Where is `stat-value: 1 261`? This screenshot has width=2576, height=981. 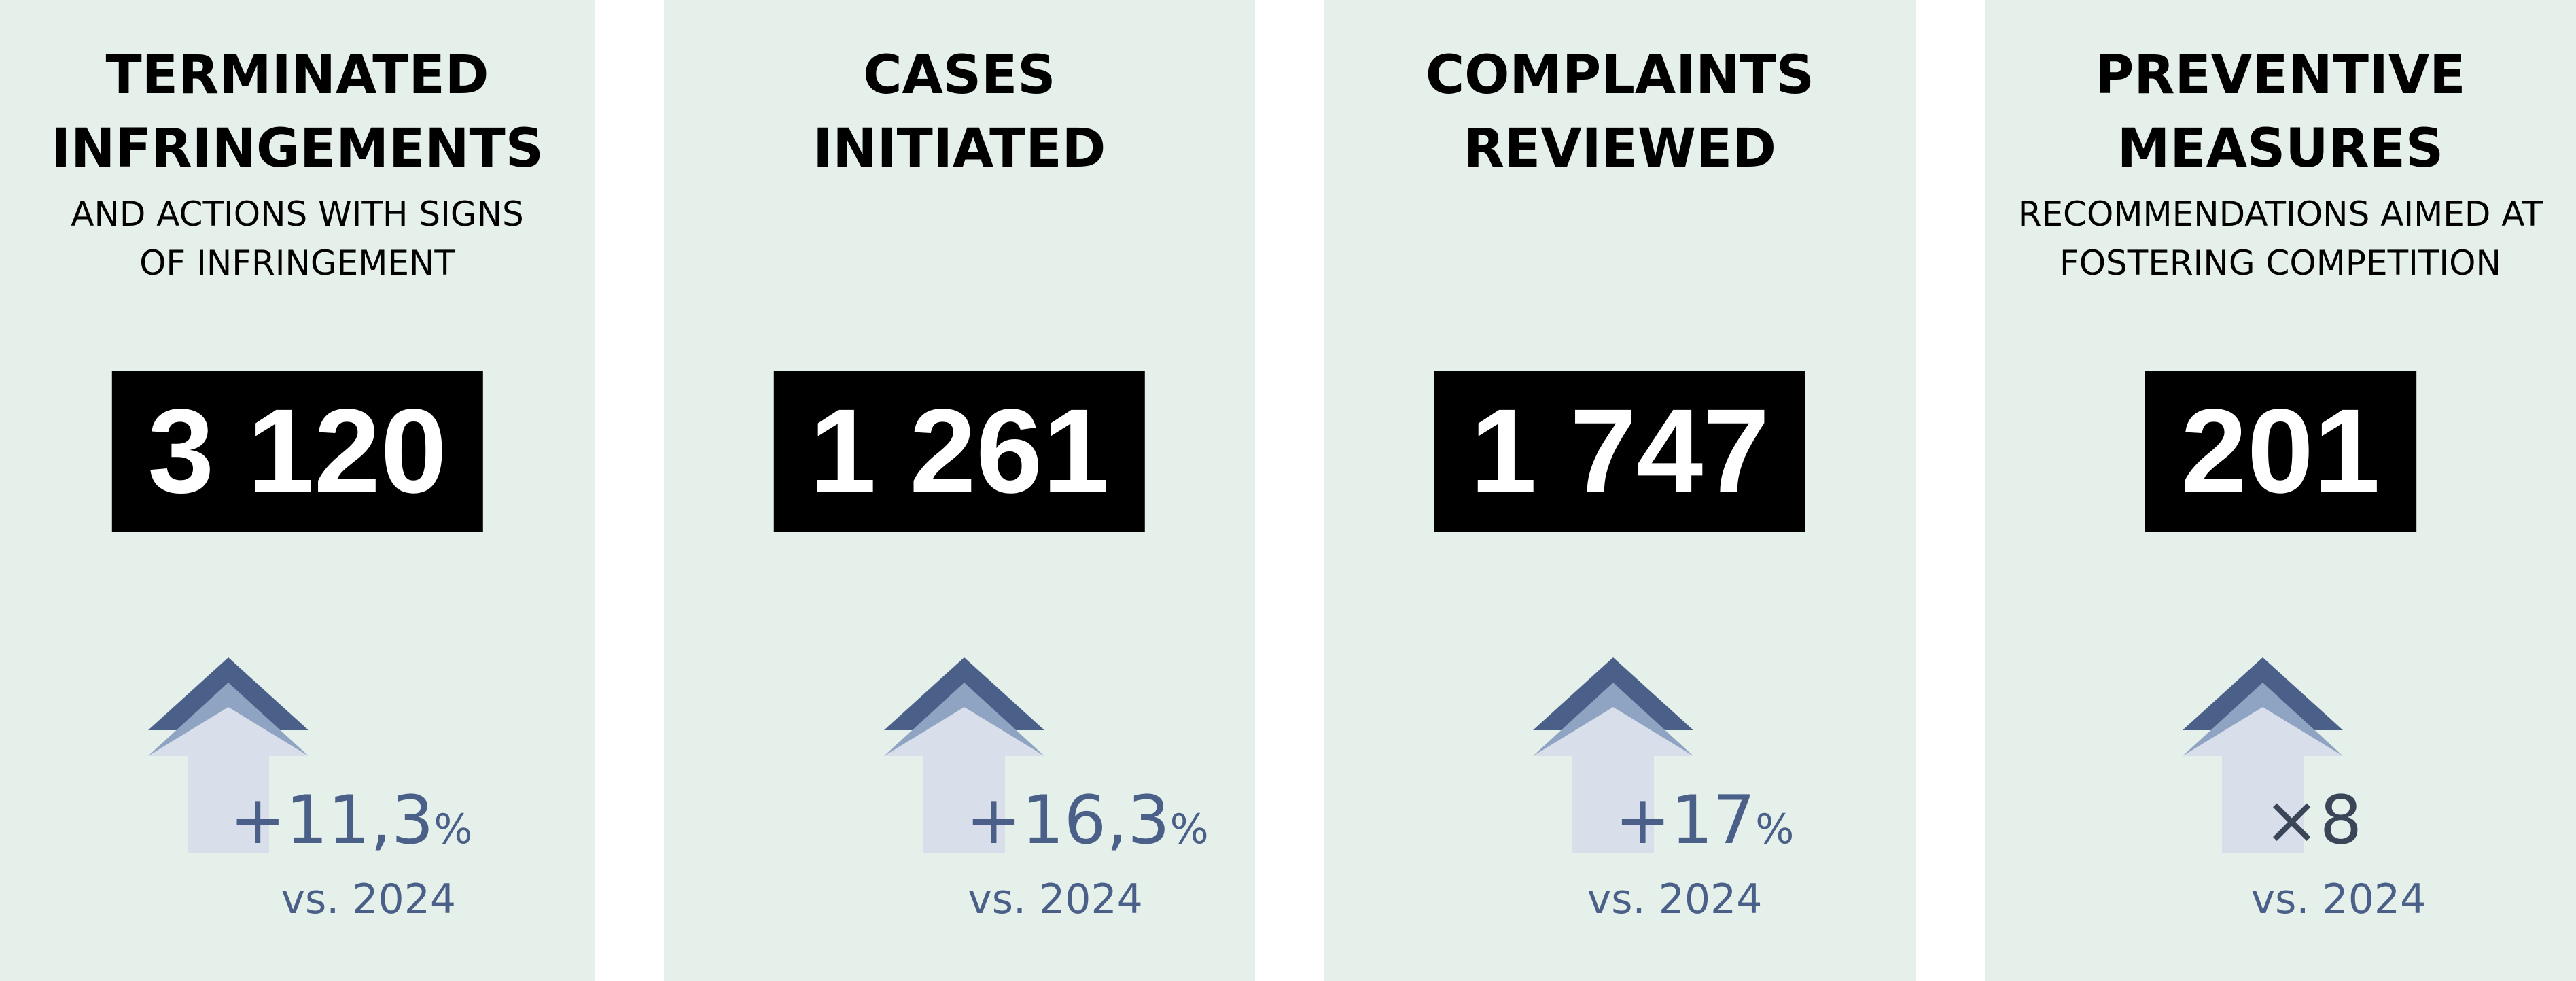 stat-value: 1 261 is located at coordinates (959, 451).